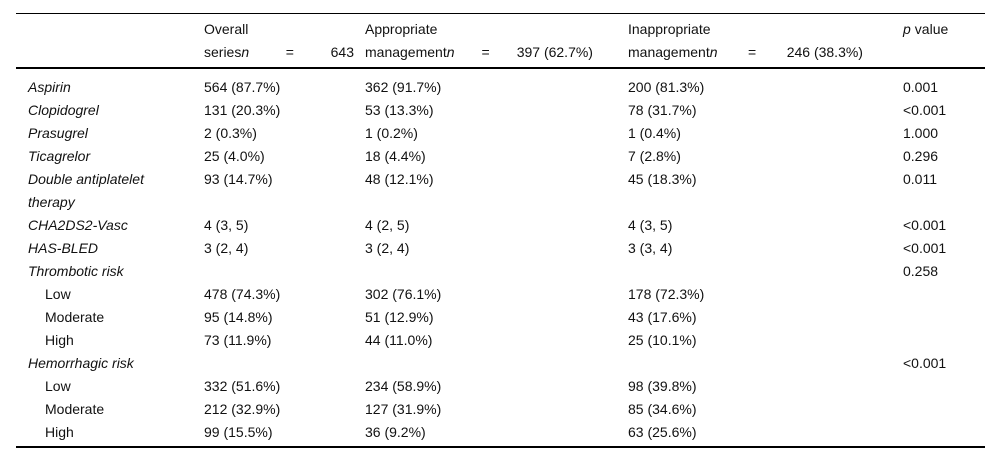 This screenshot has height=461, width=1000. What do you see at coordinates (58, 133) in the screenshot?
I see `row-label: Prasugrel` at bounding box center [58, 133].